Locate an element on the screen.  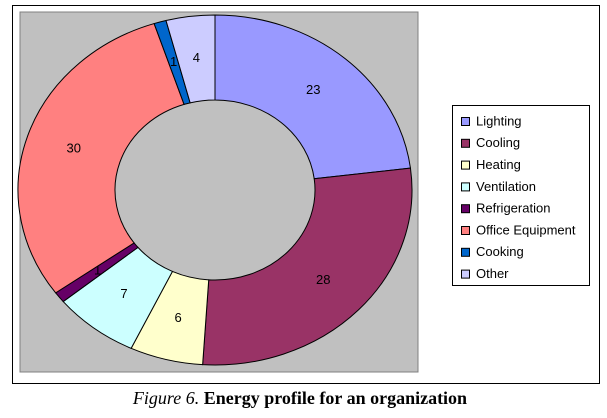
data-label: 4 is located at coordinates (196, 57).